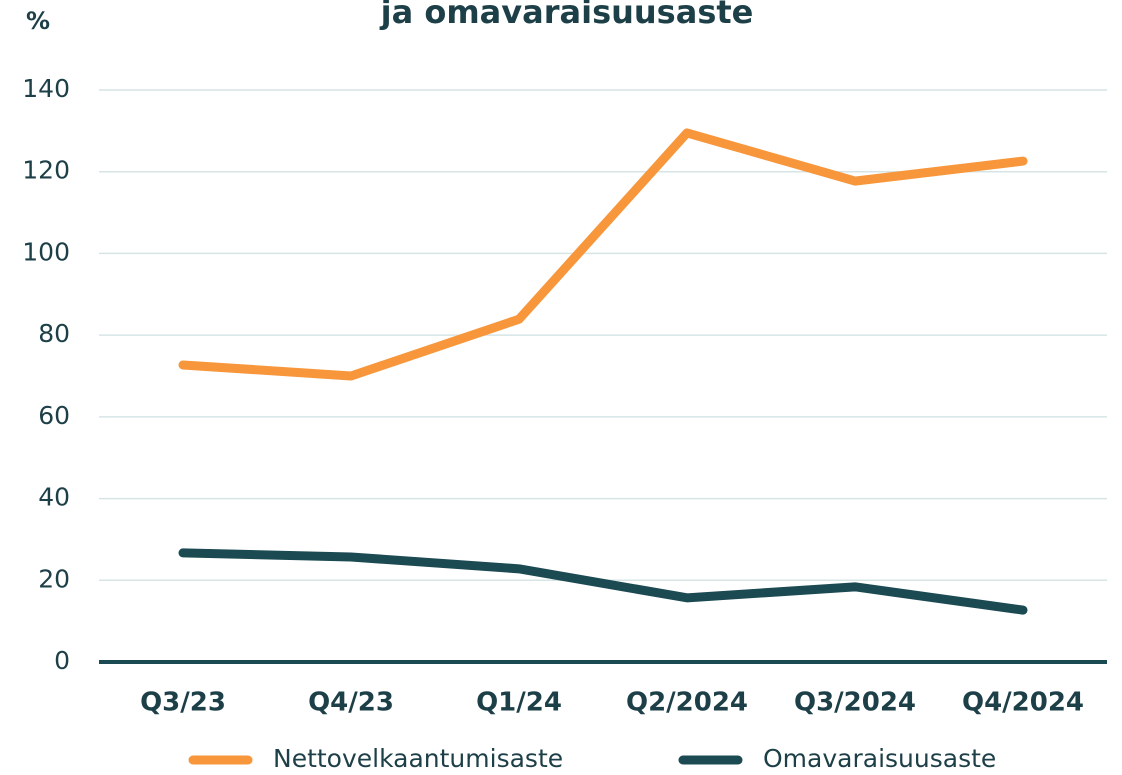 This screenshot has height=775, width=1122. Describe the element at coordinates (519, 703) in the screenshot. I see `x-tick-label: Q1/24` at that location.